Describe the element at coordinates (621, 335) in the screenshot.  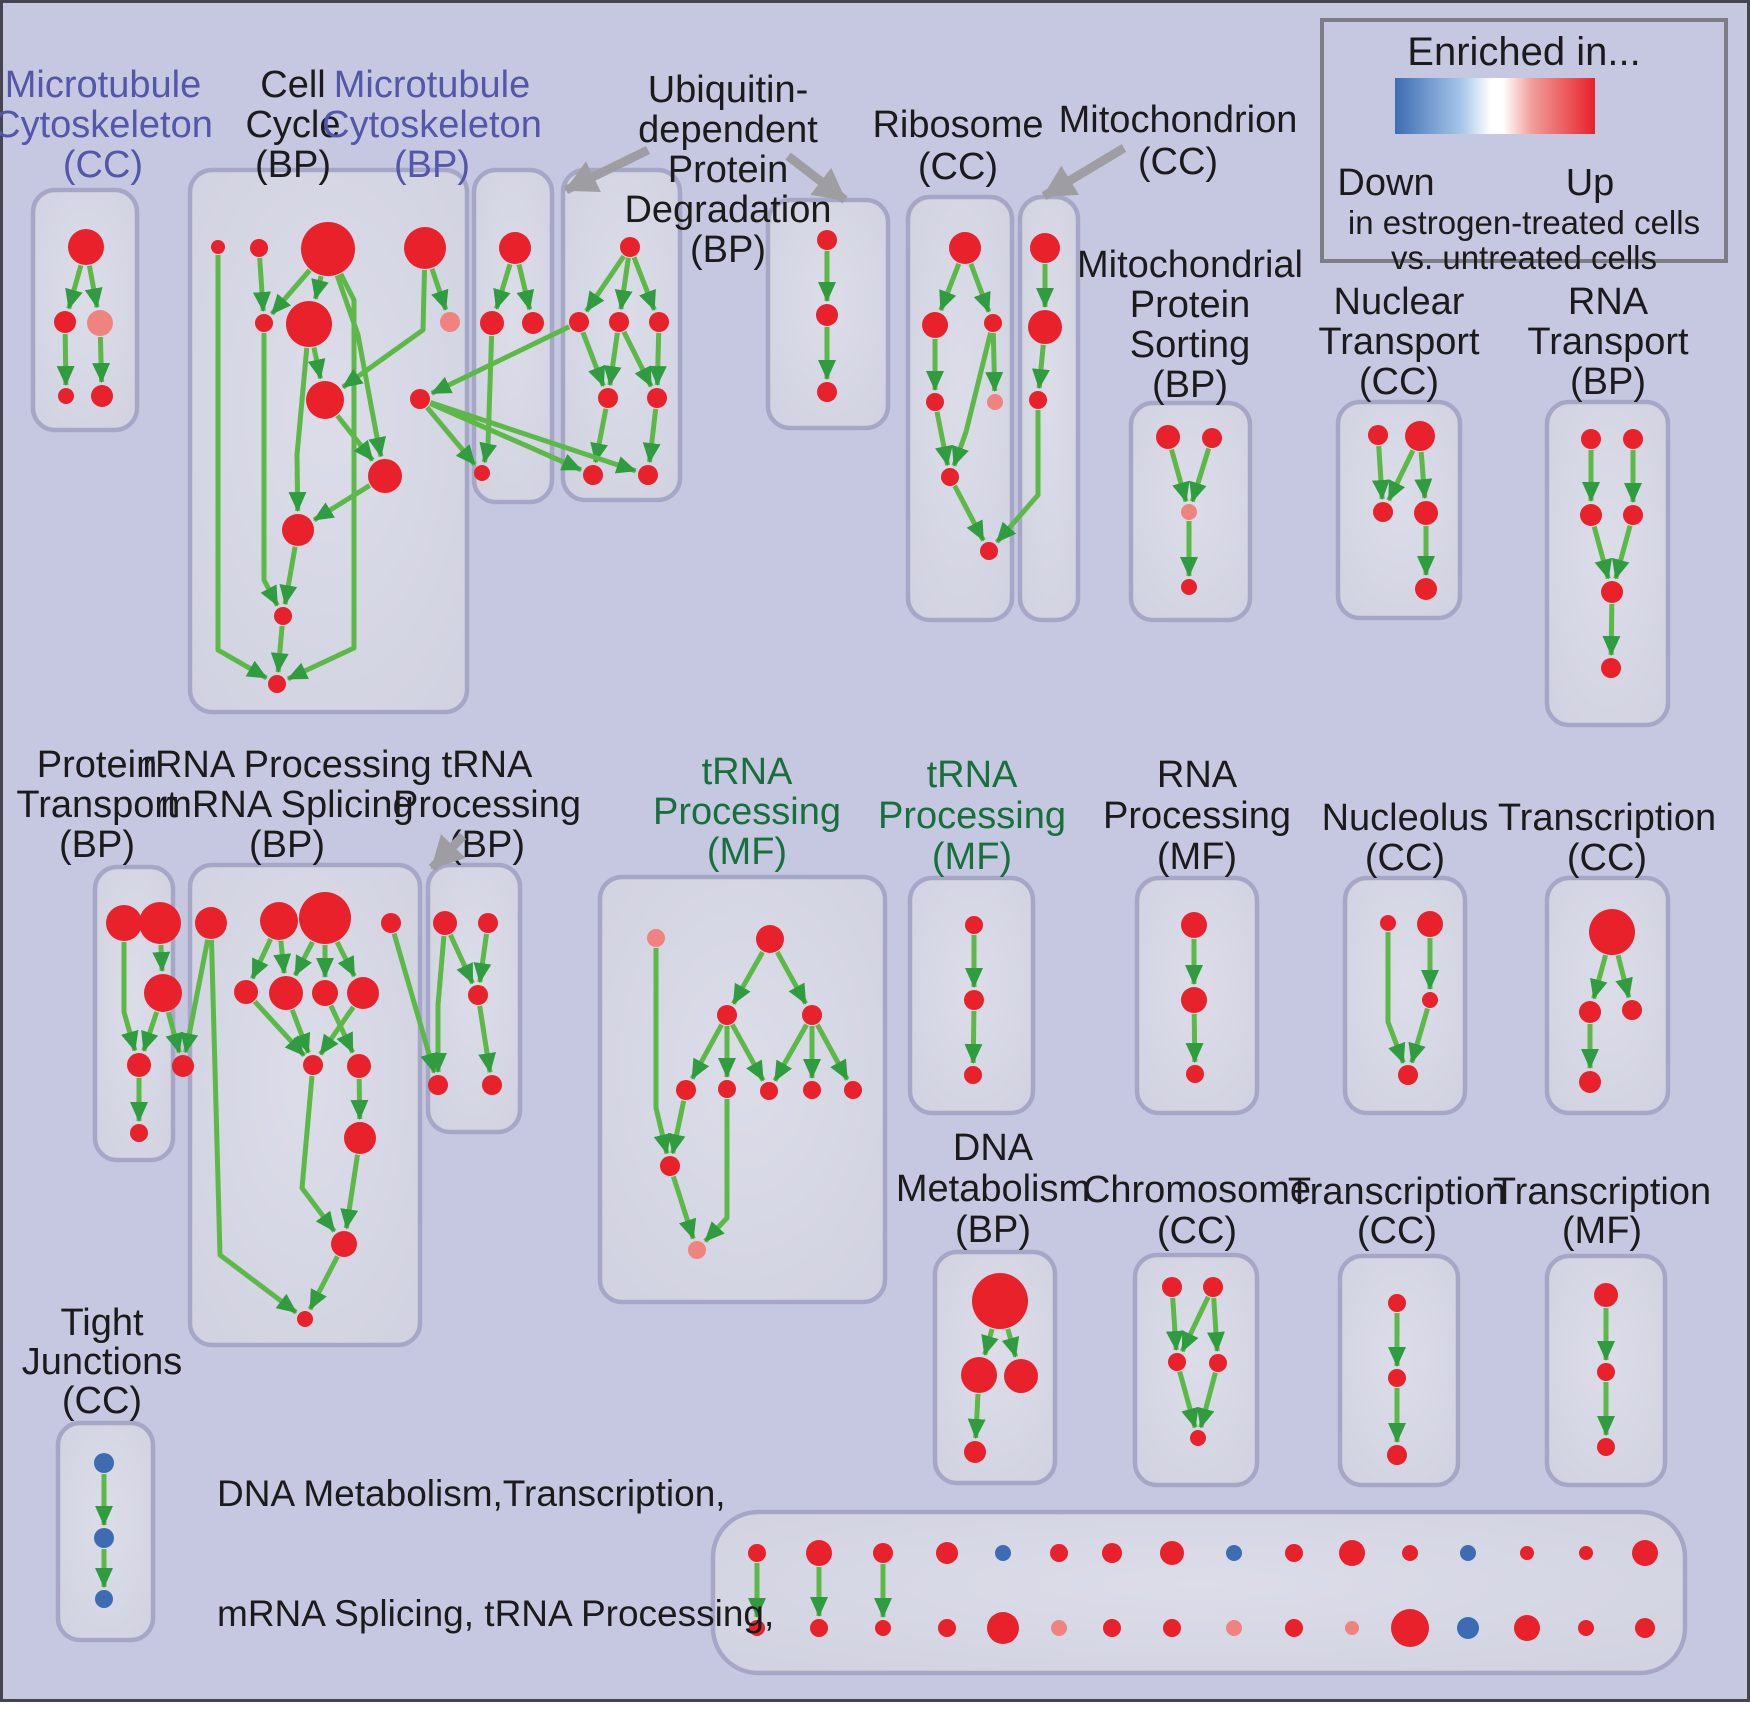
I see `box-ubiq-net` at that location.